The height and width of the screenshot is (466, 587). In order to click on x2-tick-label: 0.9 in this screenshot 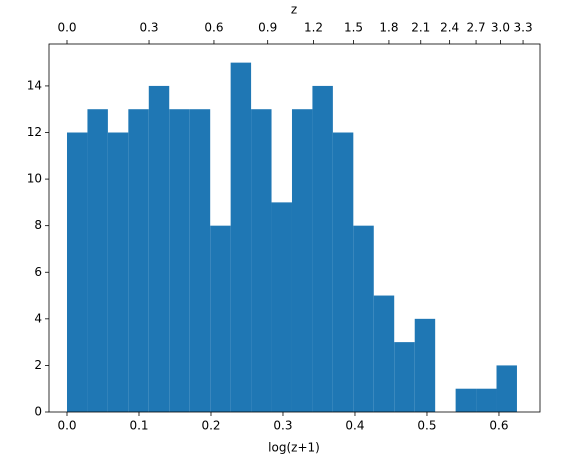, I will do `click(267, 28)`.